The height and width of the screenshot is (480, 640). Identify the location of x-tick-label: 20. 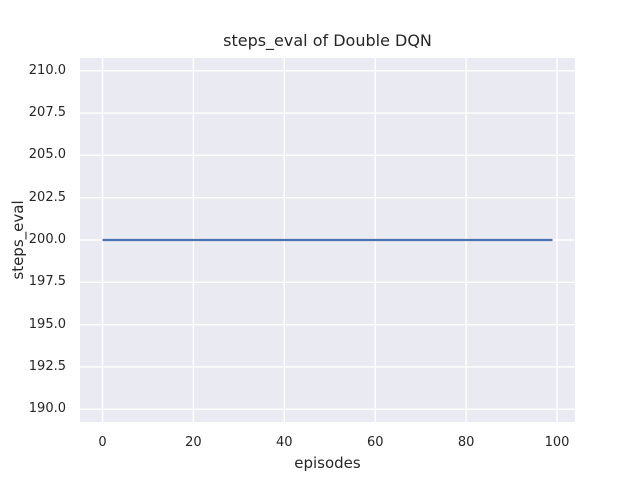
(193, 442).